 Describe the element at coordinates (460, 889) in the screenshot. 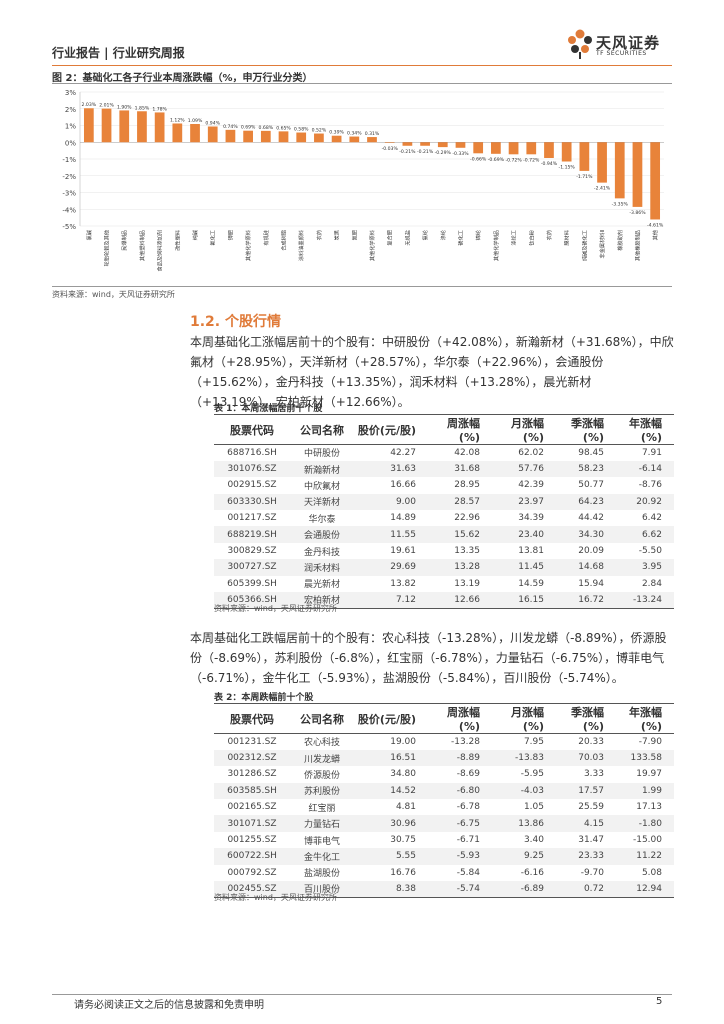

I see `cell-week: -5.74` at that location.